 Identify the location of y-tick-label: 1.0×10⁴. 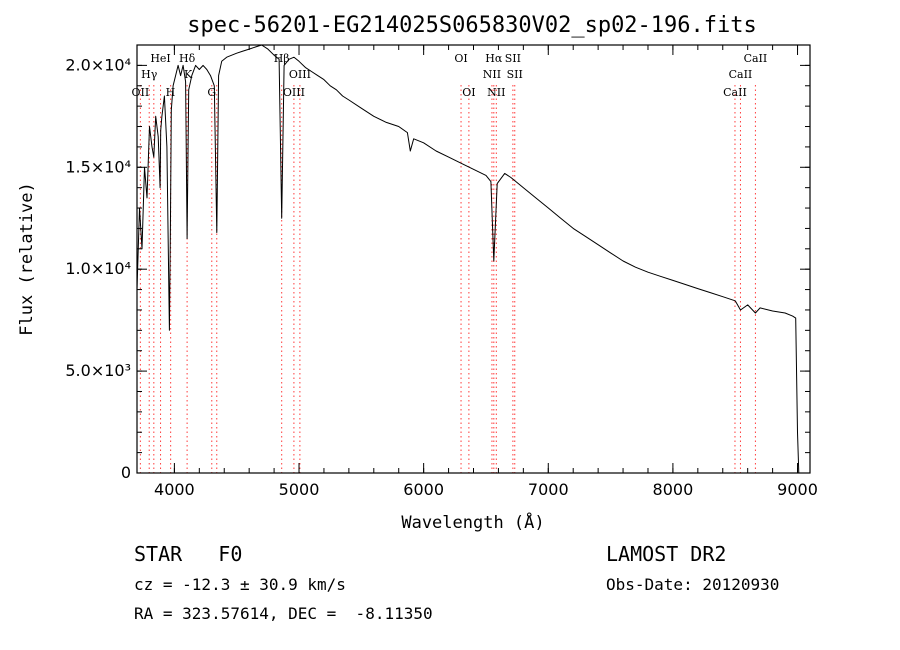
(98, 268).